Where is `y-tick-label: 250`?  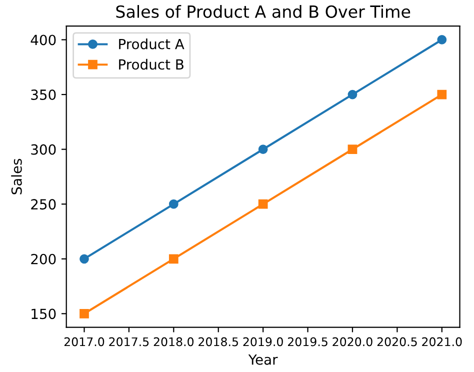 y-tick-label: 250 is located at coordinates (43, 204).